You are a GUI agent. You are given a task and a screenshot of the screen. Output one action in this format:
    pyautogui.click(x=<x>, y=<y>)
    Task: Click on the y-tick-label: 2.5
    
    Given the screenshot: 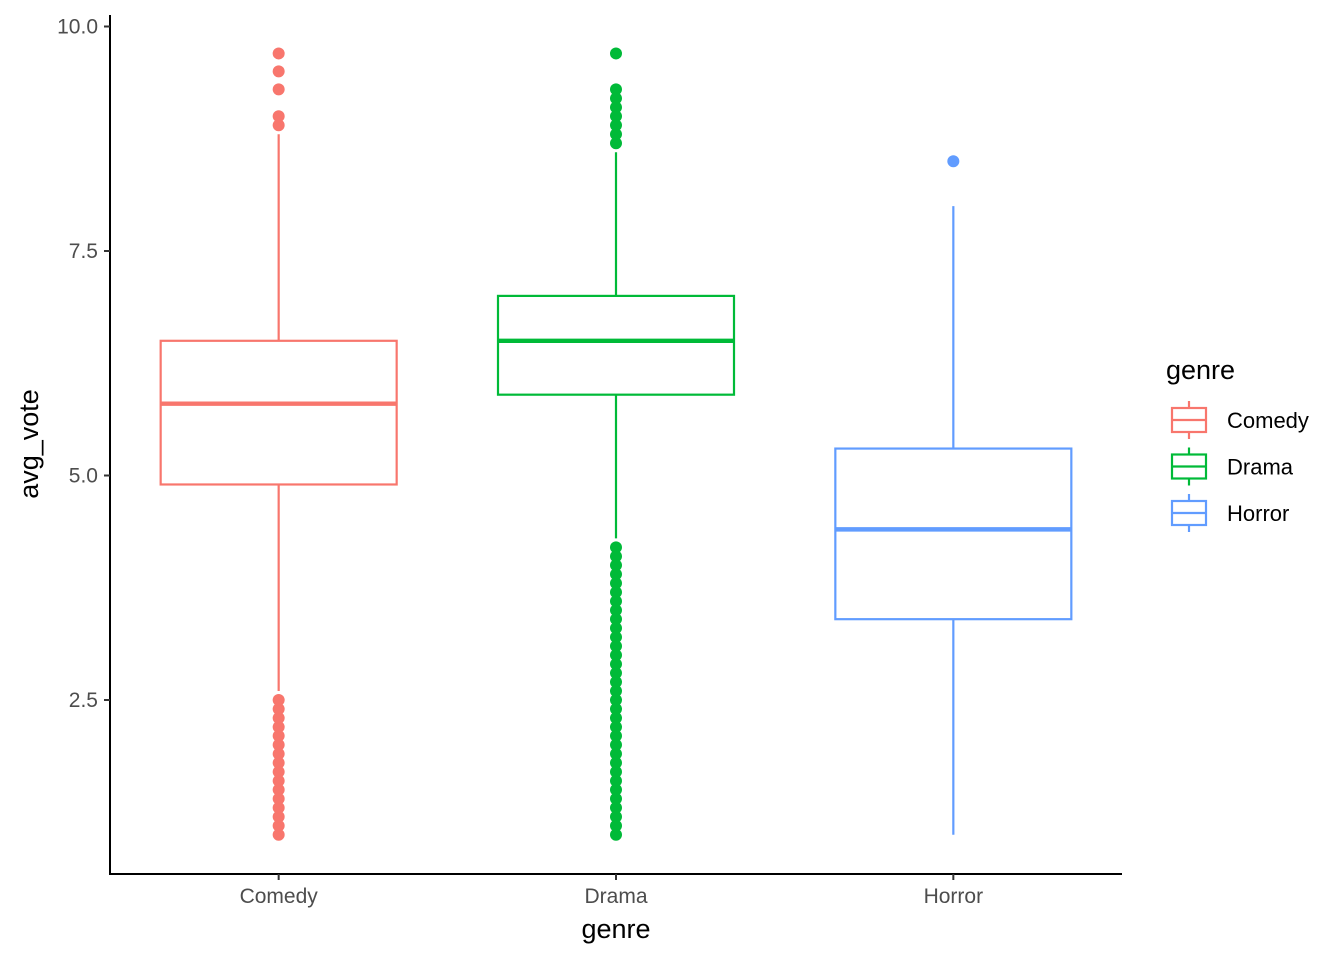 What is the action you would take?
    pyautogui.click(x=83, y=700)
    